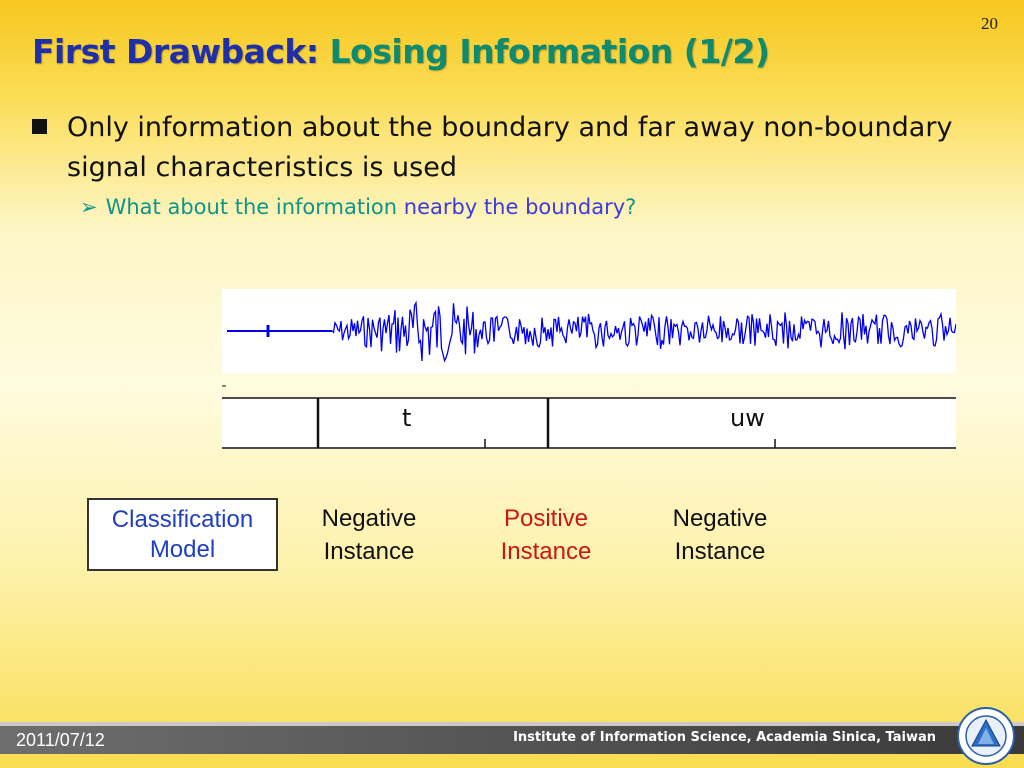 The width and height of the screenshot is (1024, 768). I want to click on label-track-background, so click(589, 423).